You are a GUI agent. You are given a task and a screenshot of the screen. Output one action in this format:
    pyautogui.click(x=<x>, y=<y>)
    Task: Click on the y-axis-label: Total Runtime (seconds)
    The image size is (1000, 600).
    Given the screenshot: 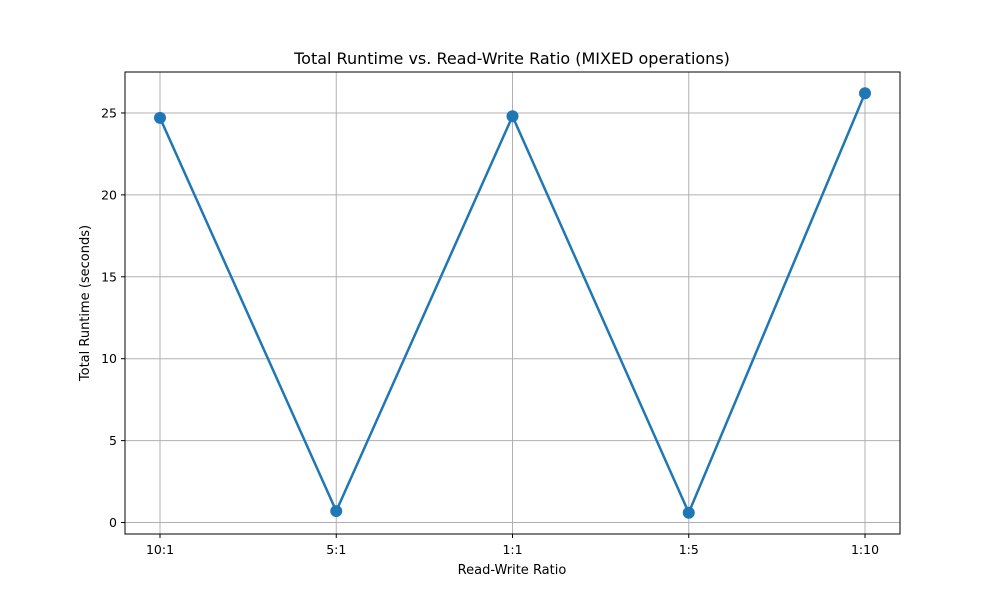 What is the action you would take?
    pyautogui.click(x=85, y=303)
    